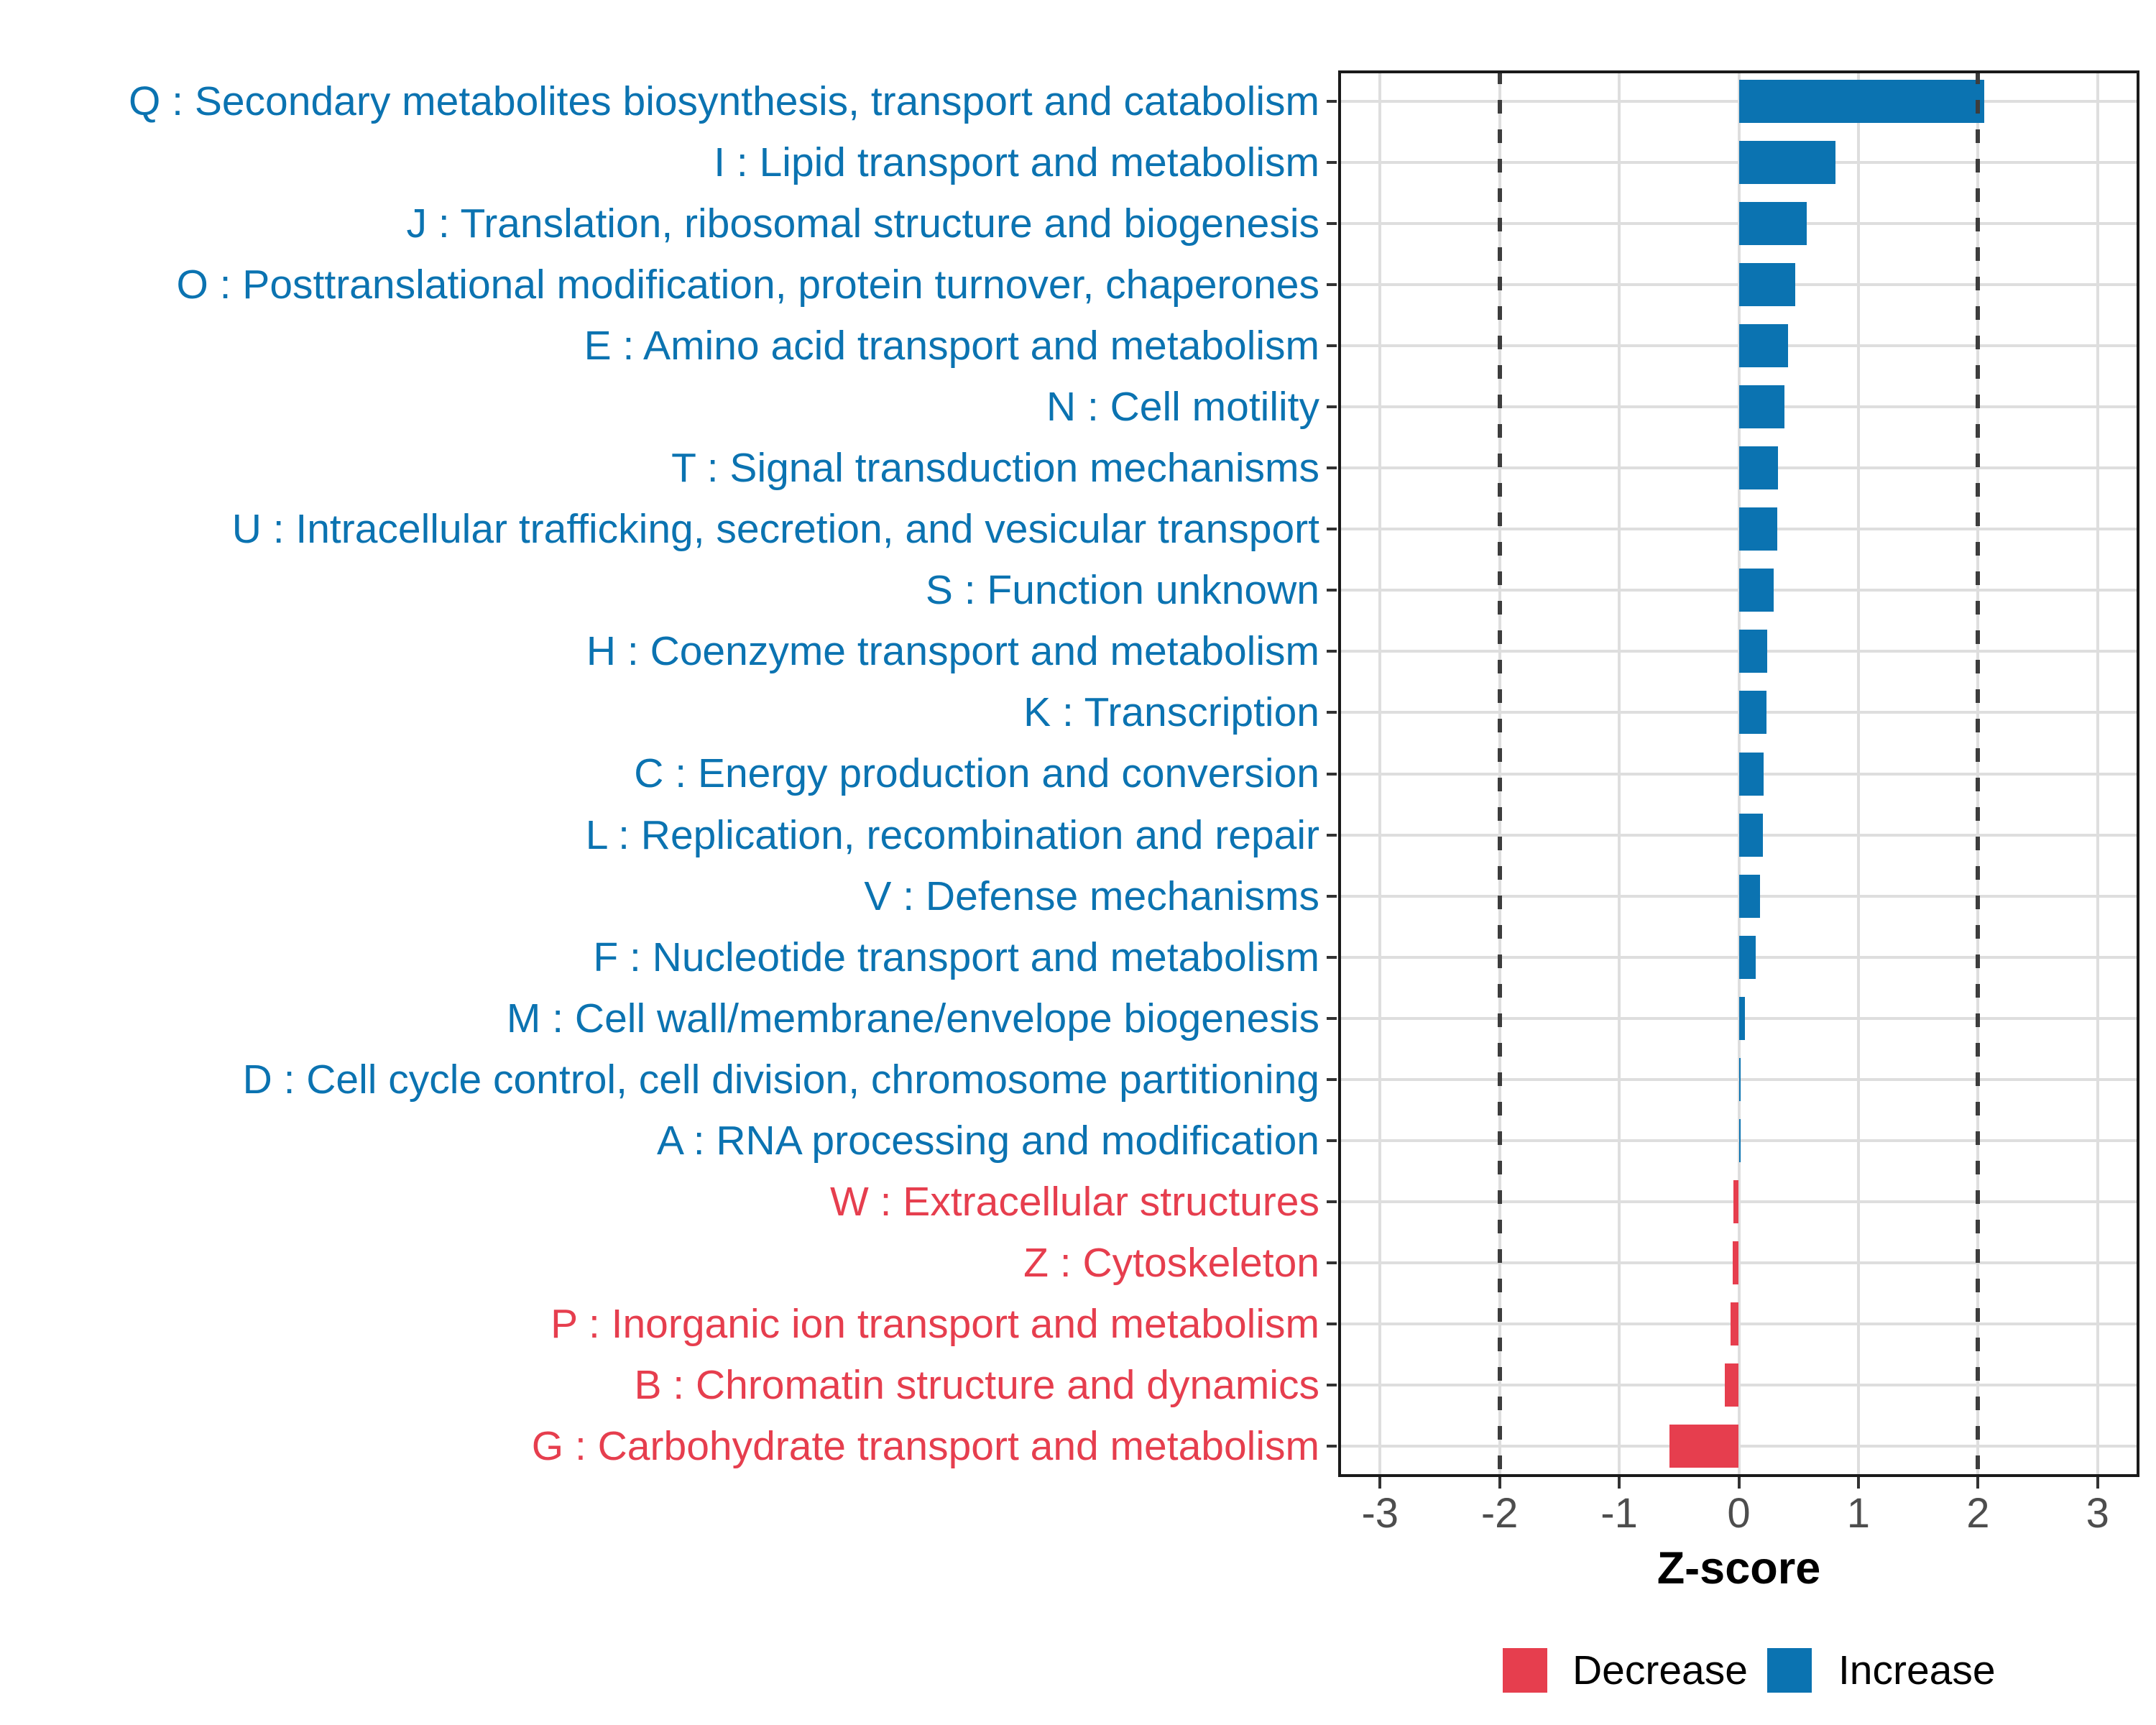 This screenshot has height=1725, width=2156. Describe the element at coordinates (1978, 1513) in the screenshot. I see `x-tick-label: 2` at that location.